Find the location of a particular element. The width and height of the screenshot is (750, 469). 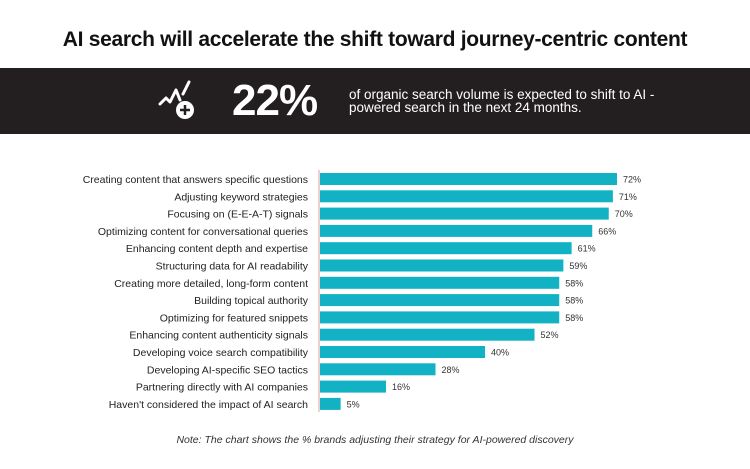

category-label: Developing voice search compatibility is located at coordinates (221, 353).